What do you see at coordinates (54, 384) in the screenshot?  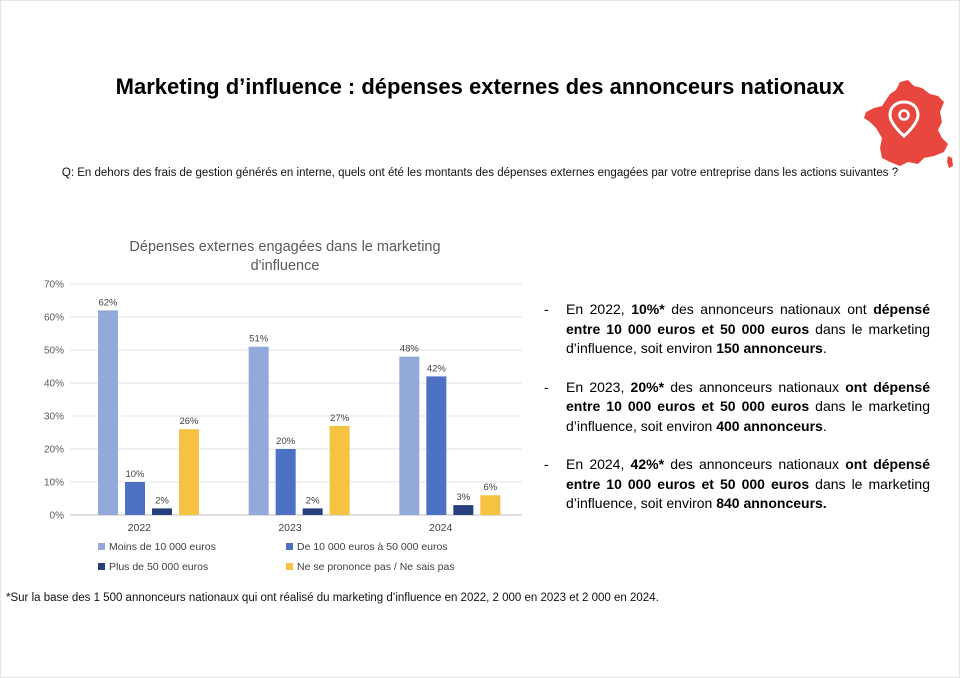 I see `y-tick-label: 40%` at bounding box center [54, 384].